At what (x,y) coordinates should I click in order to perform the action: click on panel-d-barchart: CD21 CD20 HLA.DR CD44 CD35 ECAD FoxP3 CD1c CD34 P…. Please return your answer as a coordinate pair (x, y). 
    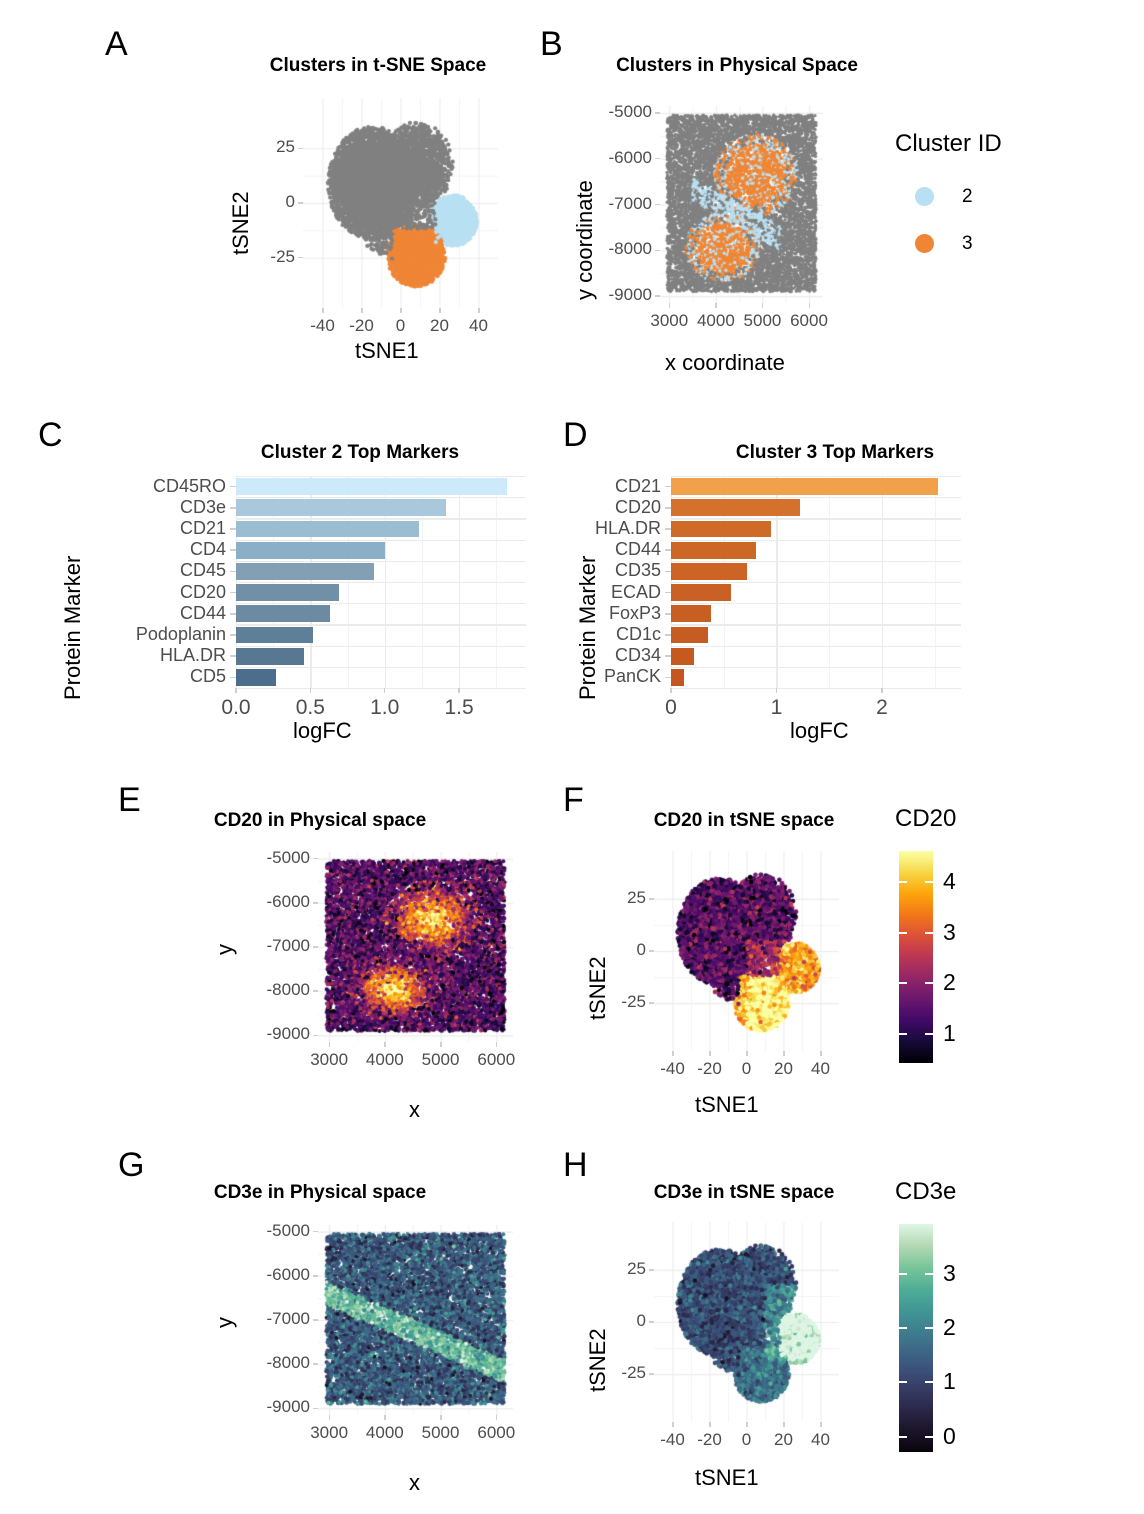
    Looking at the image, I should click on (817, 587).